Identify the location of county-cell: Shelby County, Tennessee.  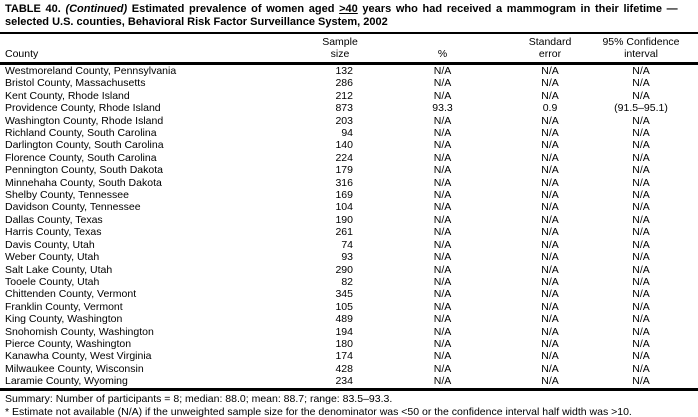
(67, 195).